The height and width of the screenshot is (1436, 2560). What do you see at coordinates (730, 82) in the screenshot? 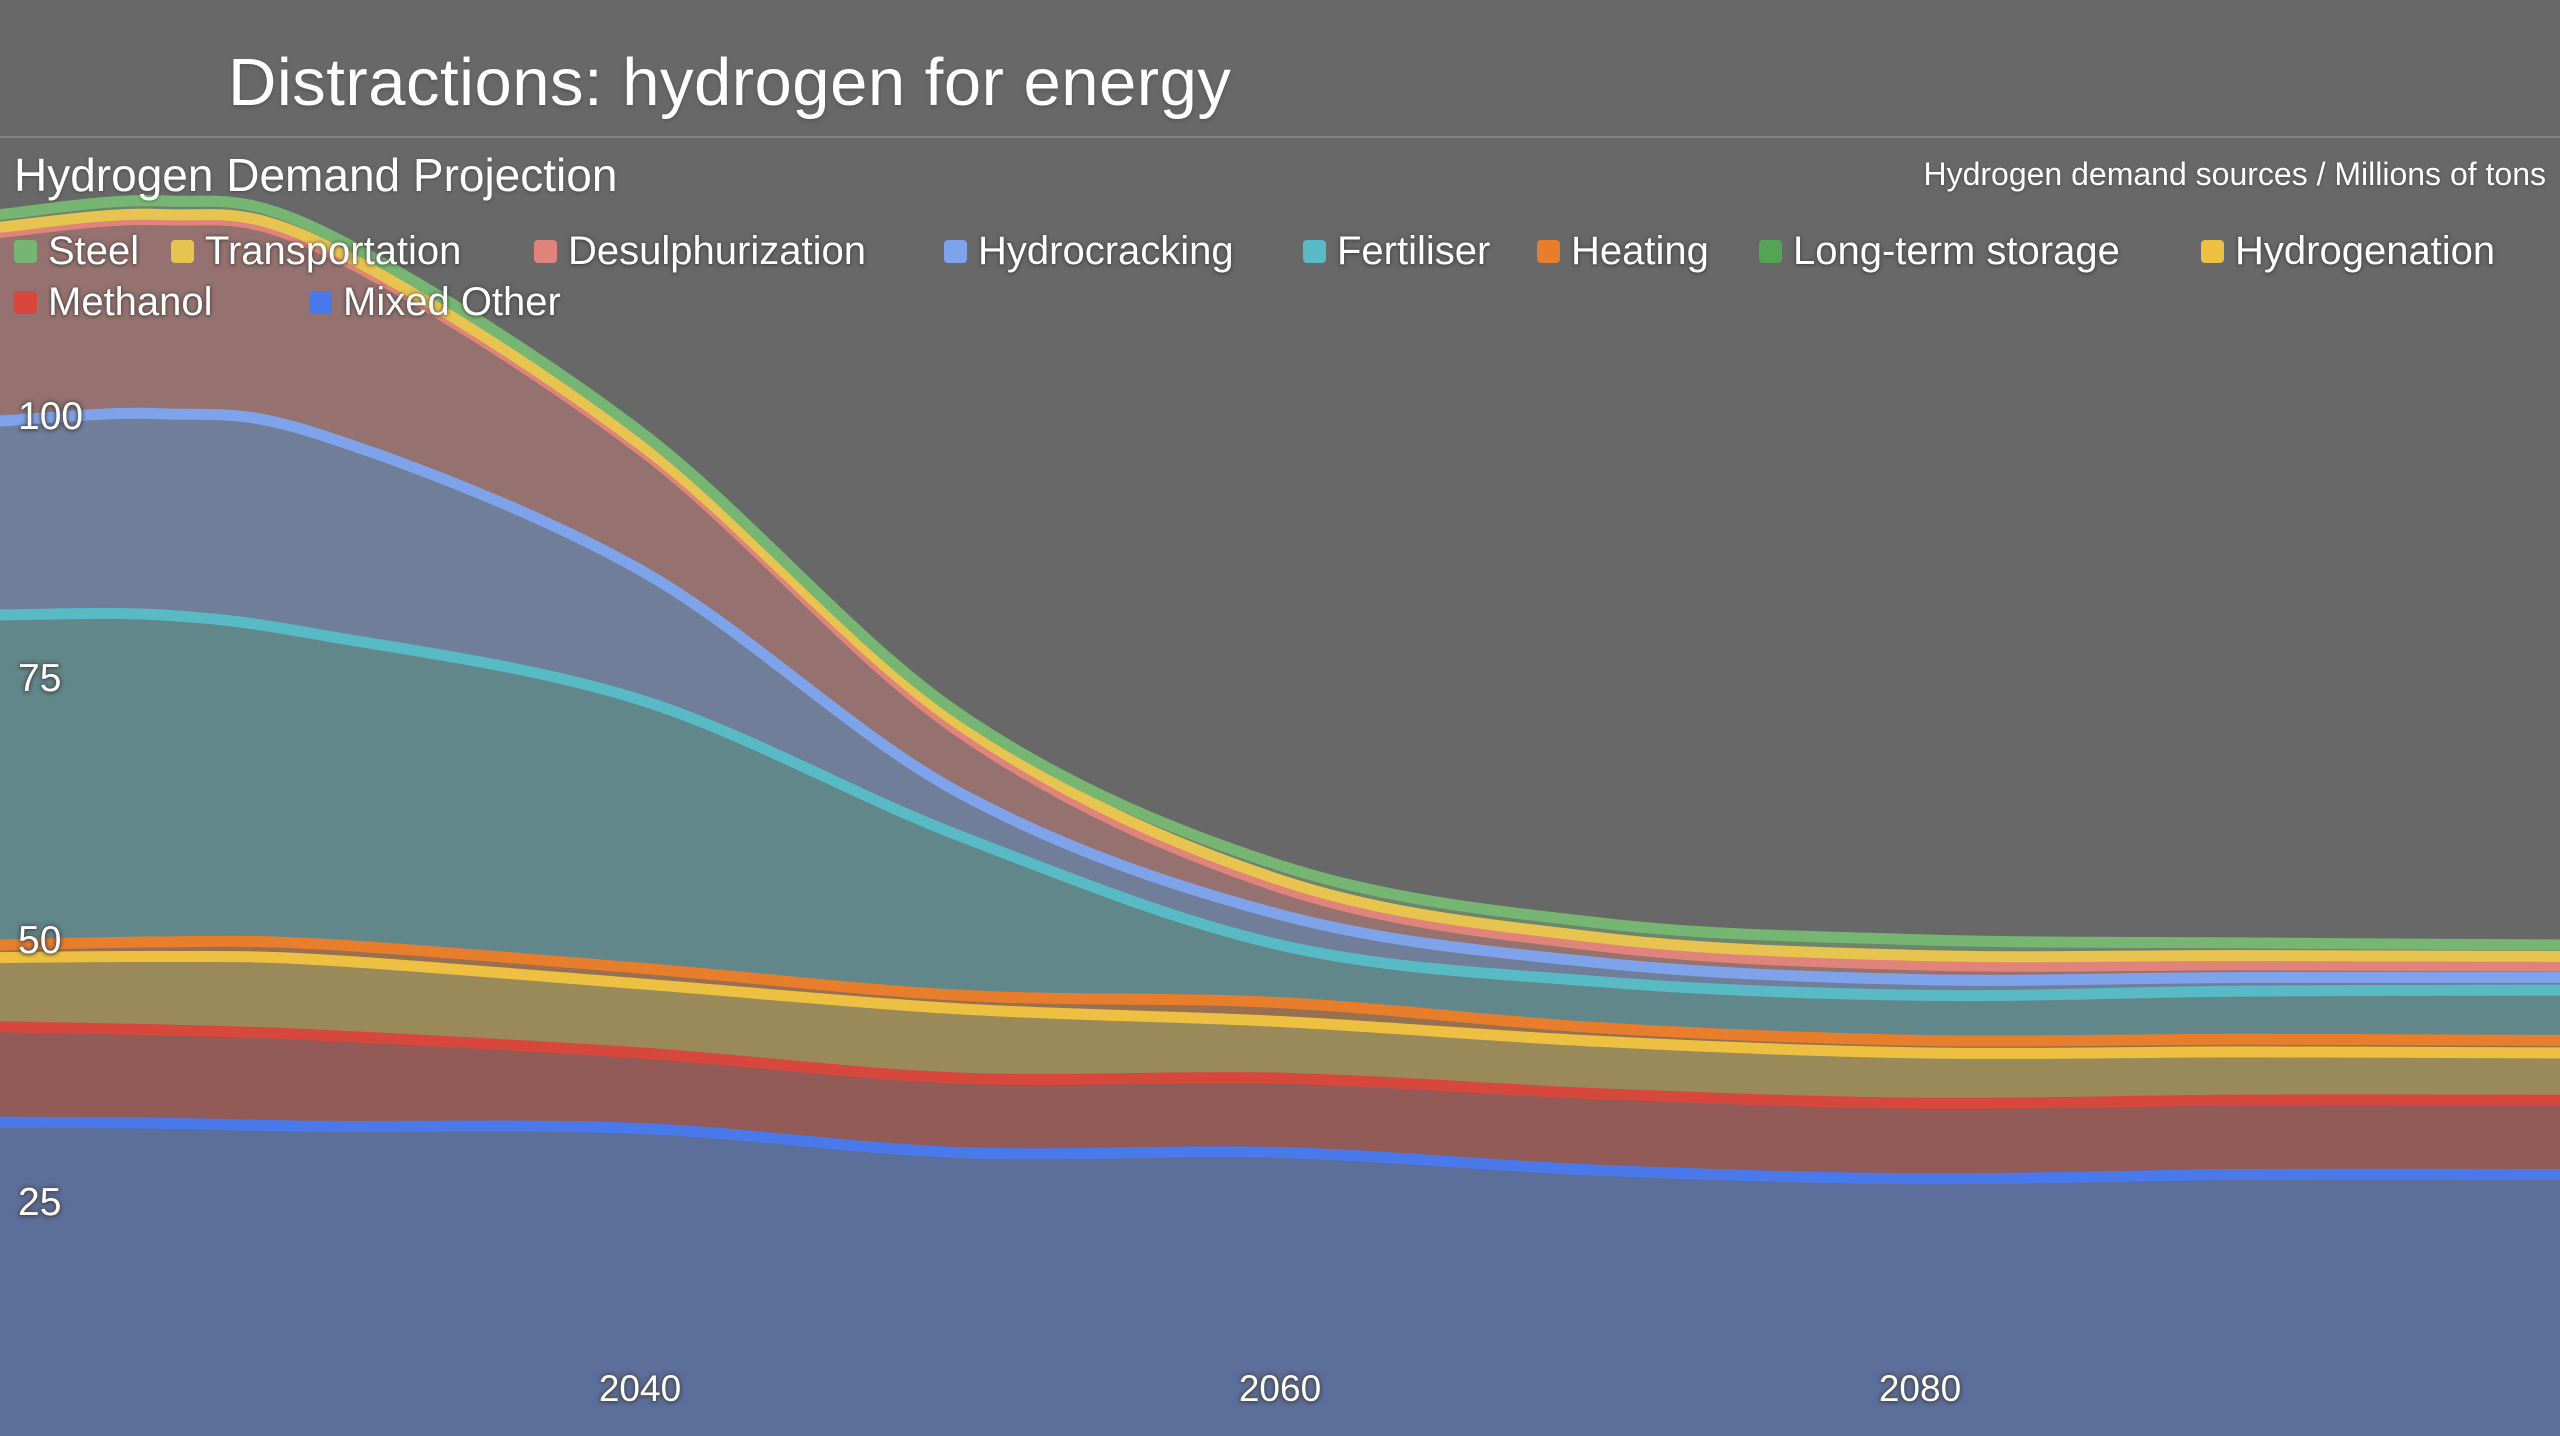
I see `slide-title: Distractions: hydrogen for energy` at bounding box center [730, 82].